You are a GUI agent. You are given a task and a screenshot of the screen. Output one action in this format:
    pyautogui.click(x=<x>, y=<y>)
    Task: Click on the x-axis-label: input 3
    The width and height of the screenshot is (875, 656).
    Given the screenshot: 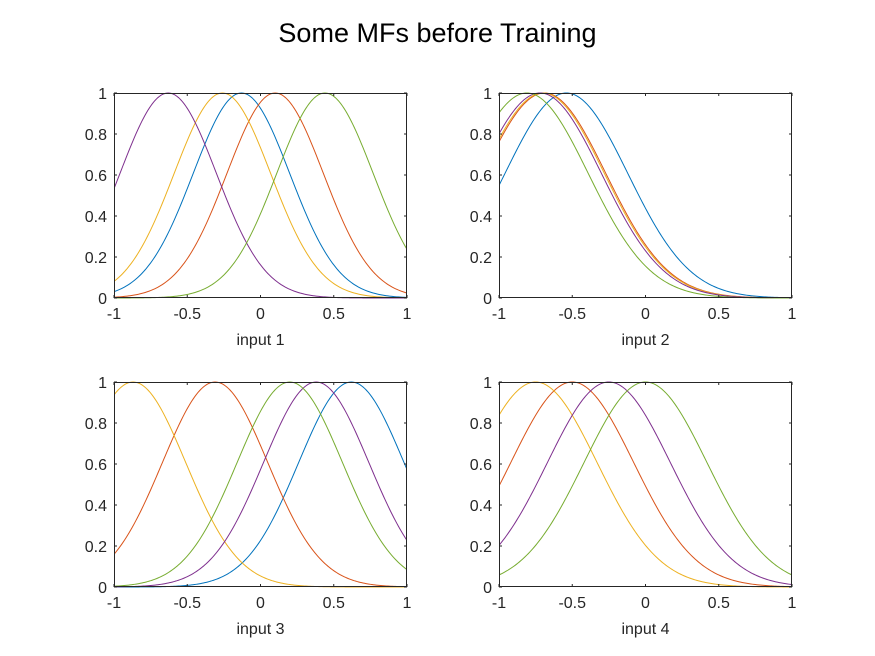 What is the action you would take?
    pyautogui.click(x=260, y=629)
    